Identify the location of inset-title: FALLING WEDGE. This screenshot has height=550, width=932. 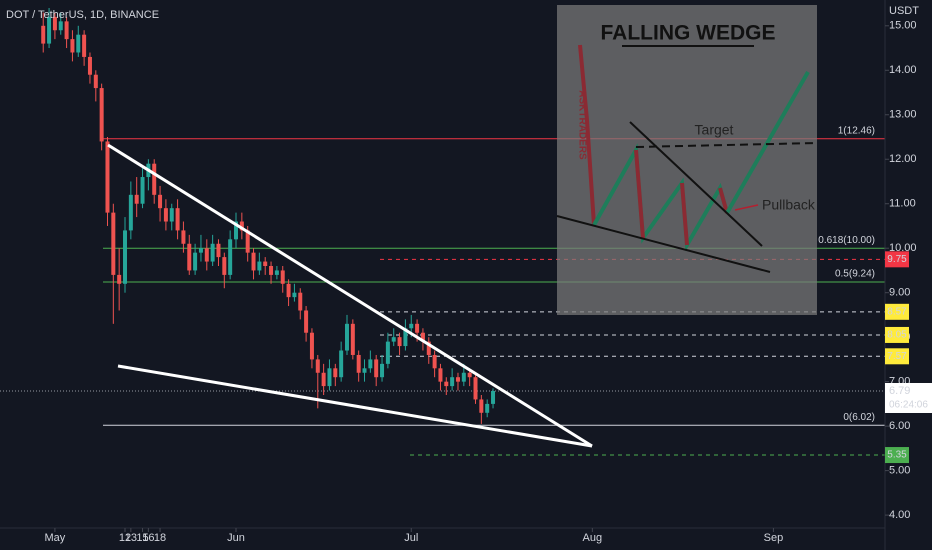
(688, 33).